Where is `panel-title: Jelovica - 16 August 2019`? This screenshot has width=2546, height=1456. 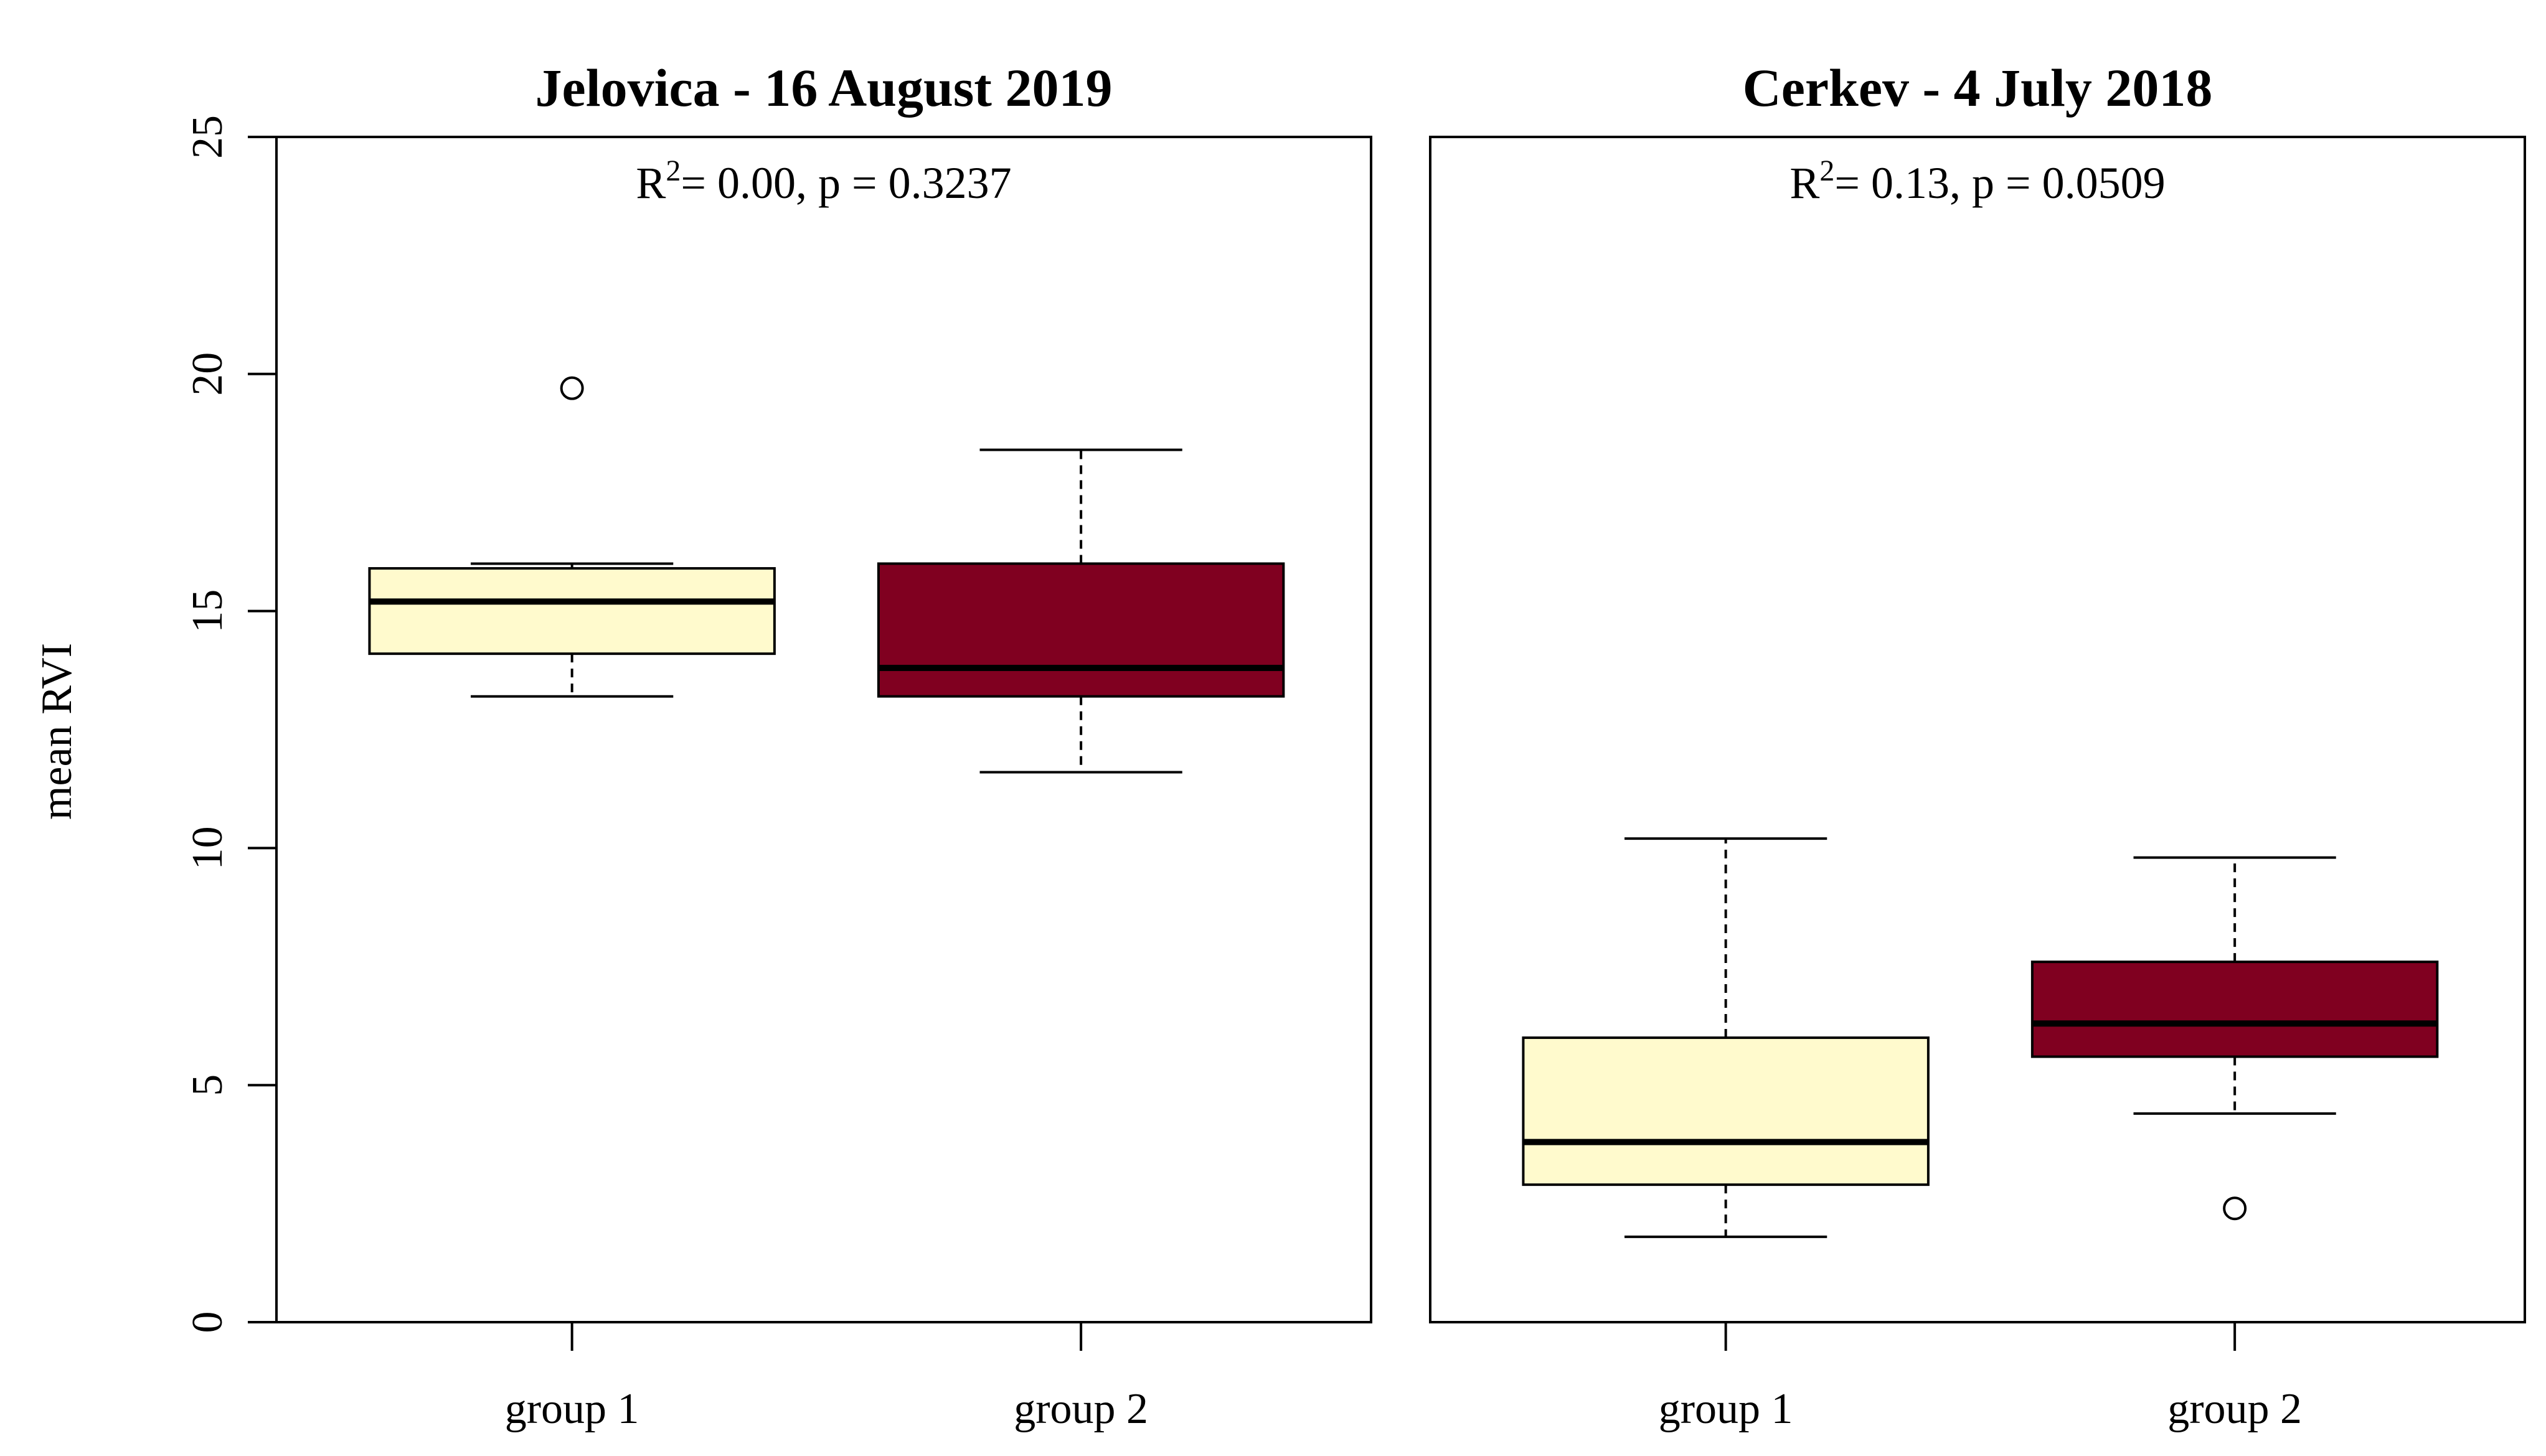 panel-title: Jelovica - 16 August 2019 is located at coordinates (824, 88).